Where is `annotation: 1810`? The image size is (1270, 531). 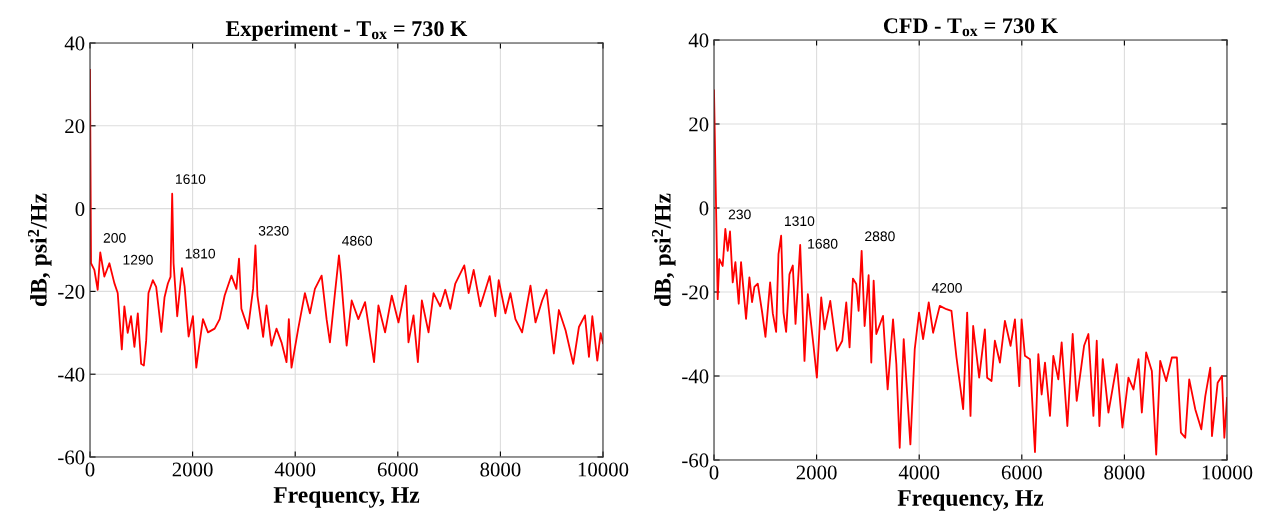 annotation: 1810 is located at coordinates (200, 253).